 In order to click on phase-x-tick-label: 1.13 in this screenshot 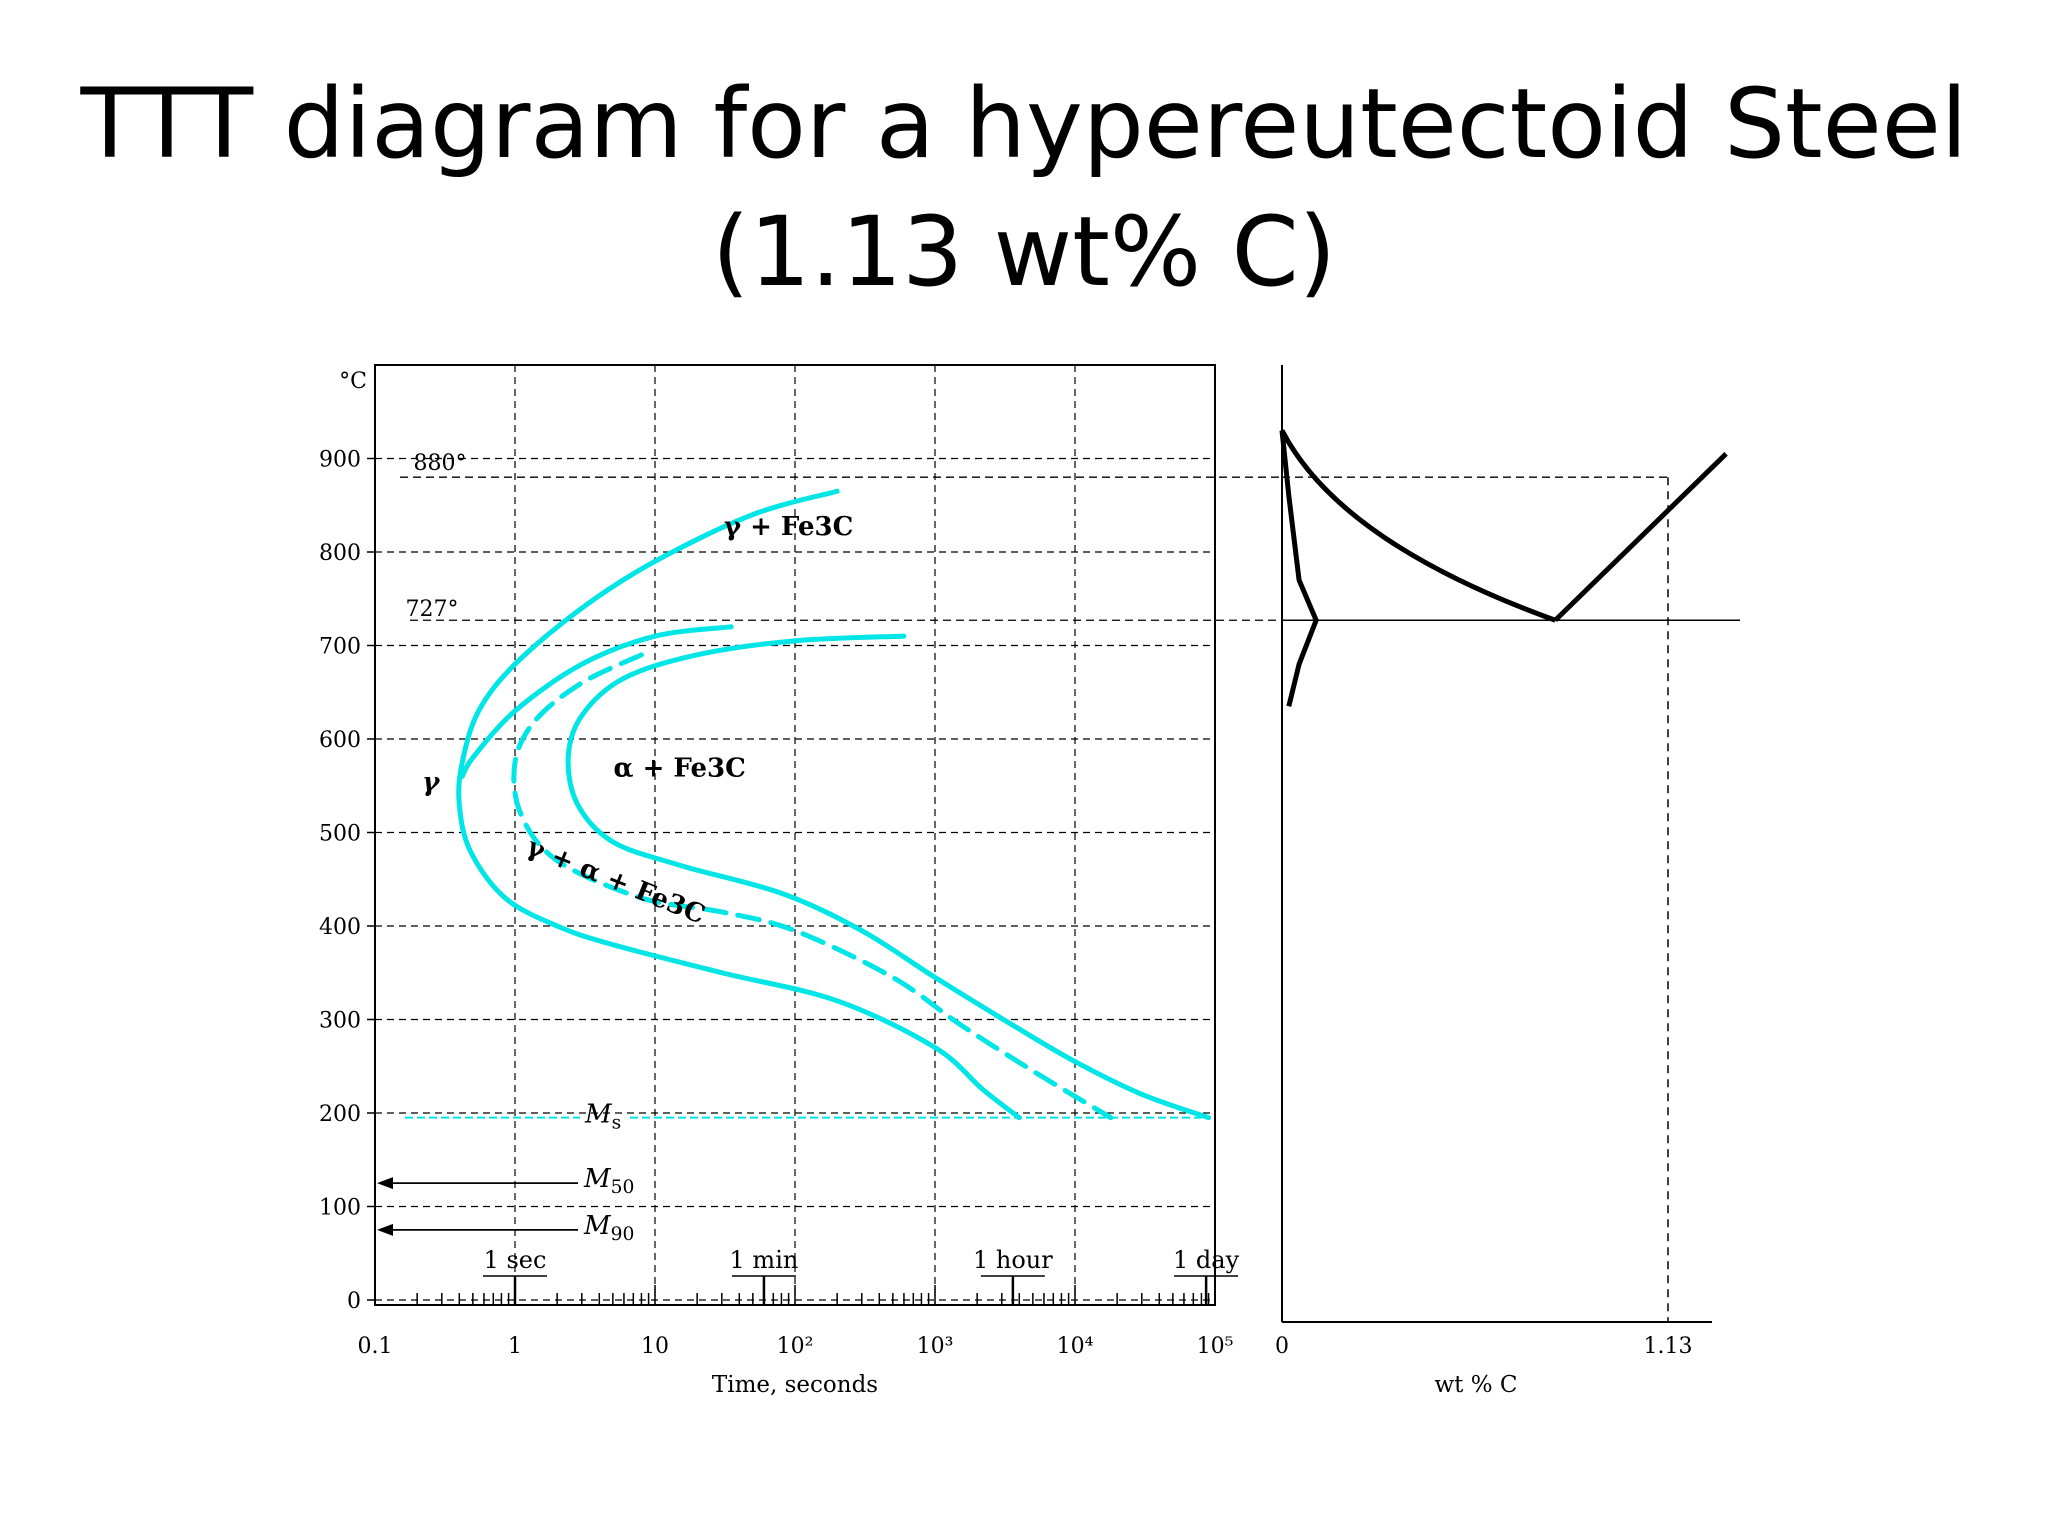, I will do `click(1668, 1346)`.